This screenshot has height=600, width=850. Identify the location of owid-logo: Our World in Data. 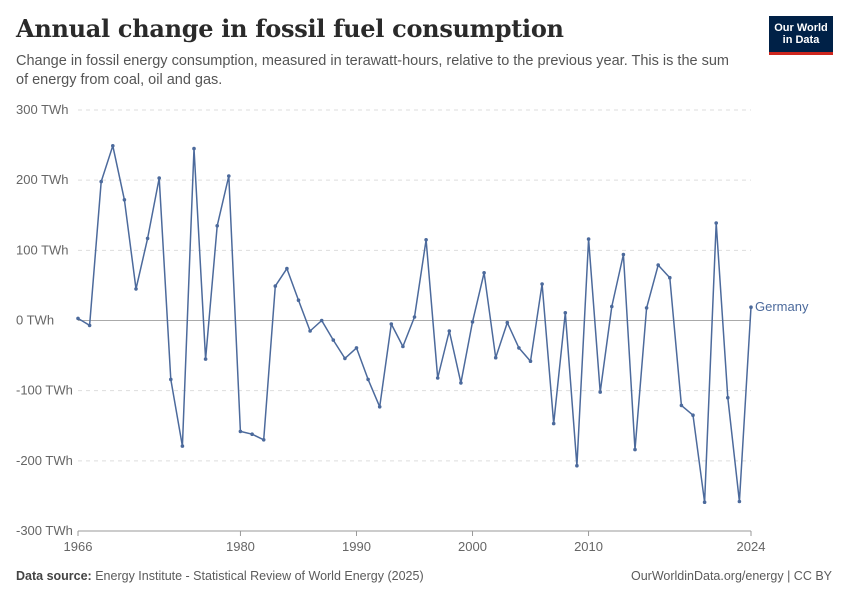
(801, 35).